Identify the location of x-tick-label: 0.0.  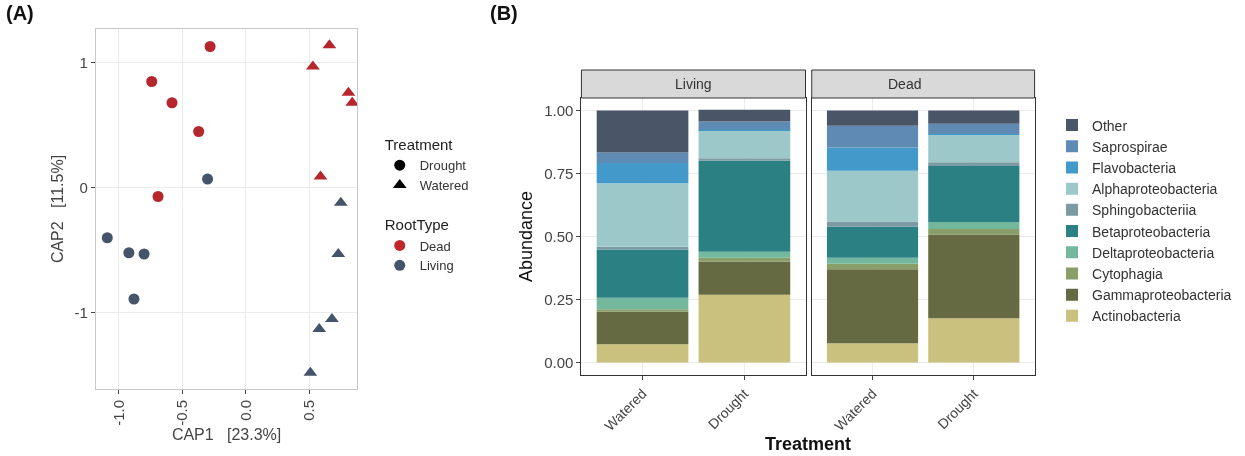
(245, 410).